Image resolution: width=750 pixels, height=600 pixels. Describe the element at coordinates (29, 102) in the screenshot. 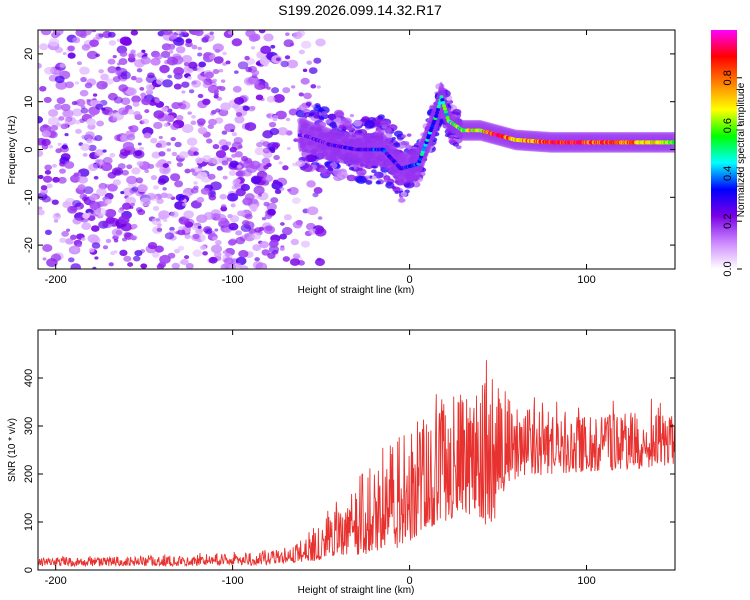

I see `spectrogram-ytick-label: 10` at that location.